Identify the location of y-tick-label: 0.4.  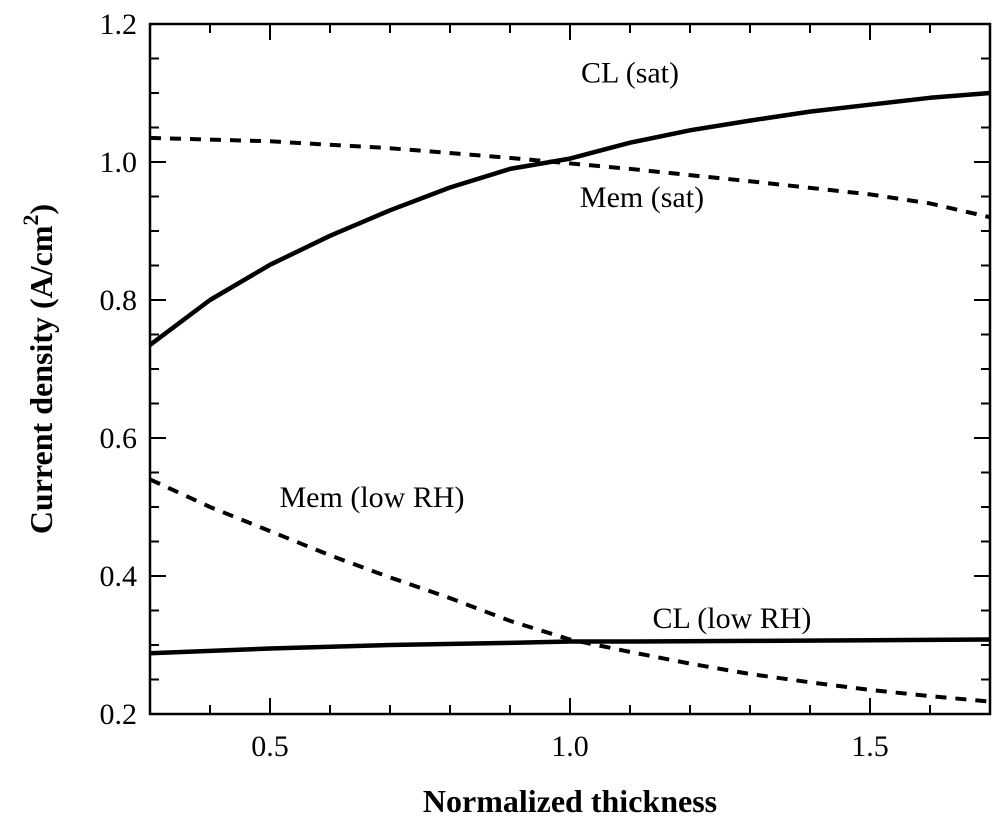
(119, 576).